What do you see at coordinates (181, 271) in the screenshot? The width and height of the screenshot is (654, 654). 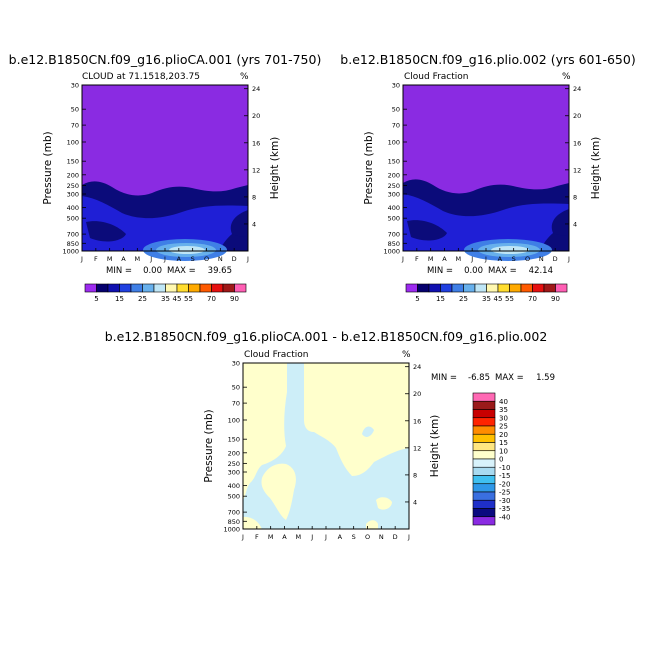 I see `panel-1-max-label: MAX =` at bounding box center [181, 271].